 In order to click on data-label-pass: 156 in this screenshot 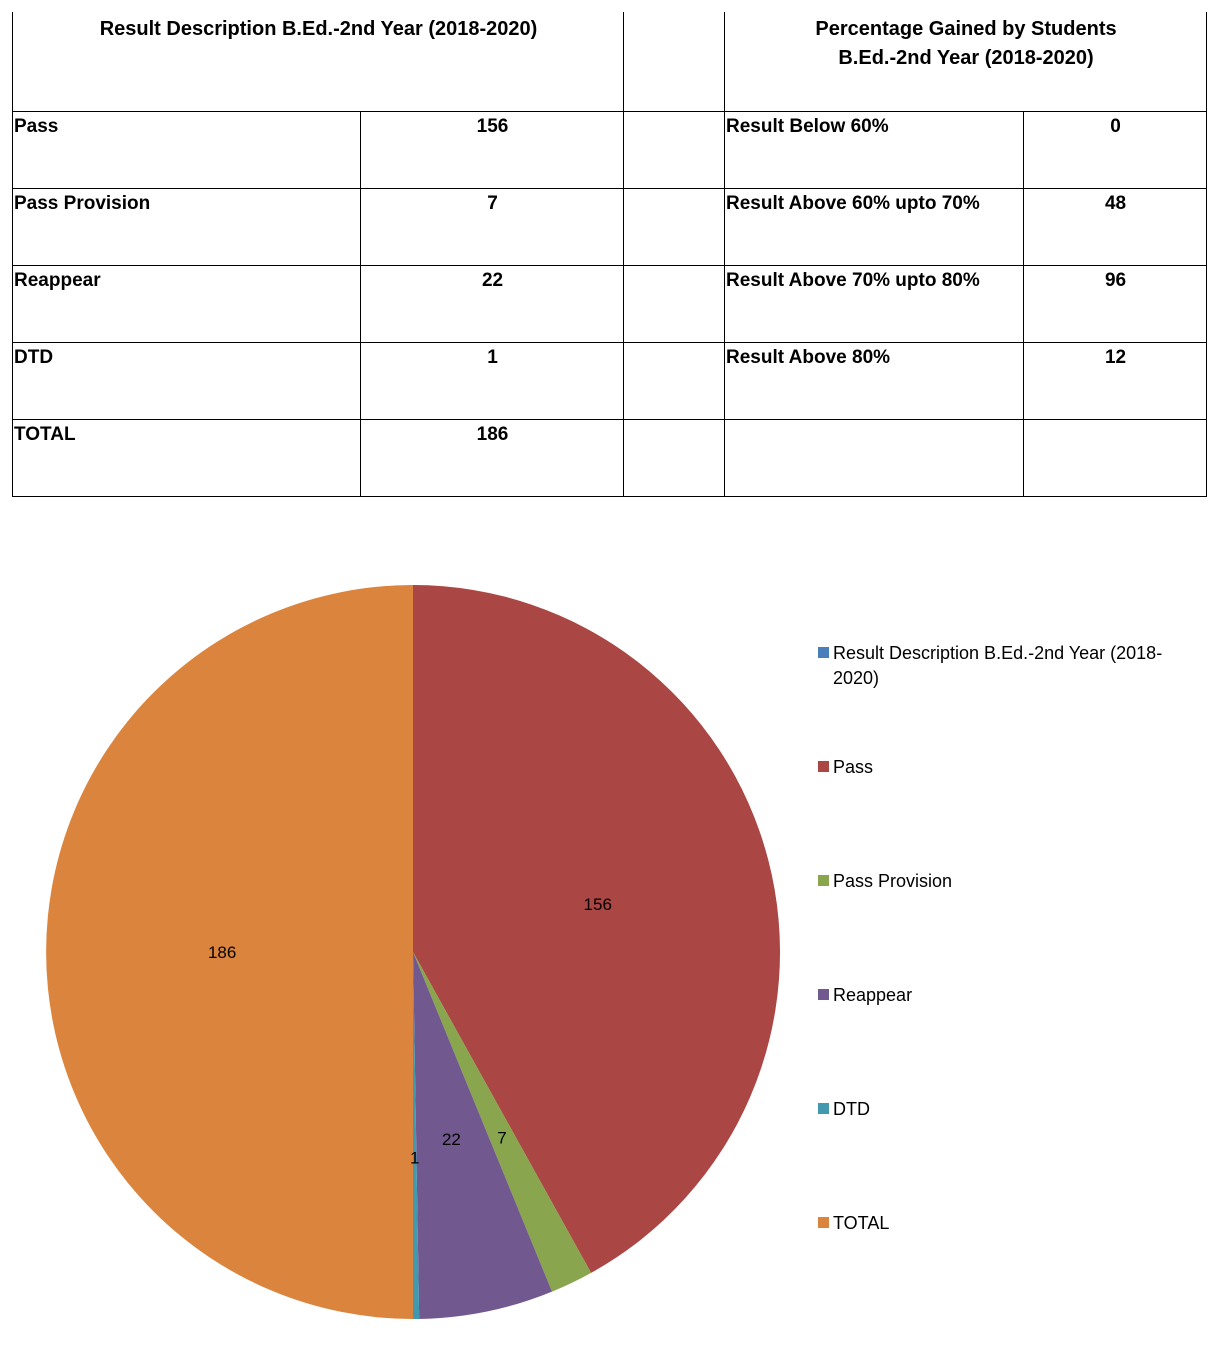, I will do `click(598, 904)`.